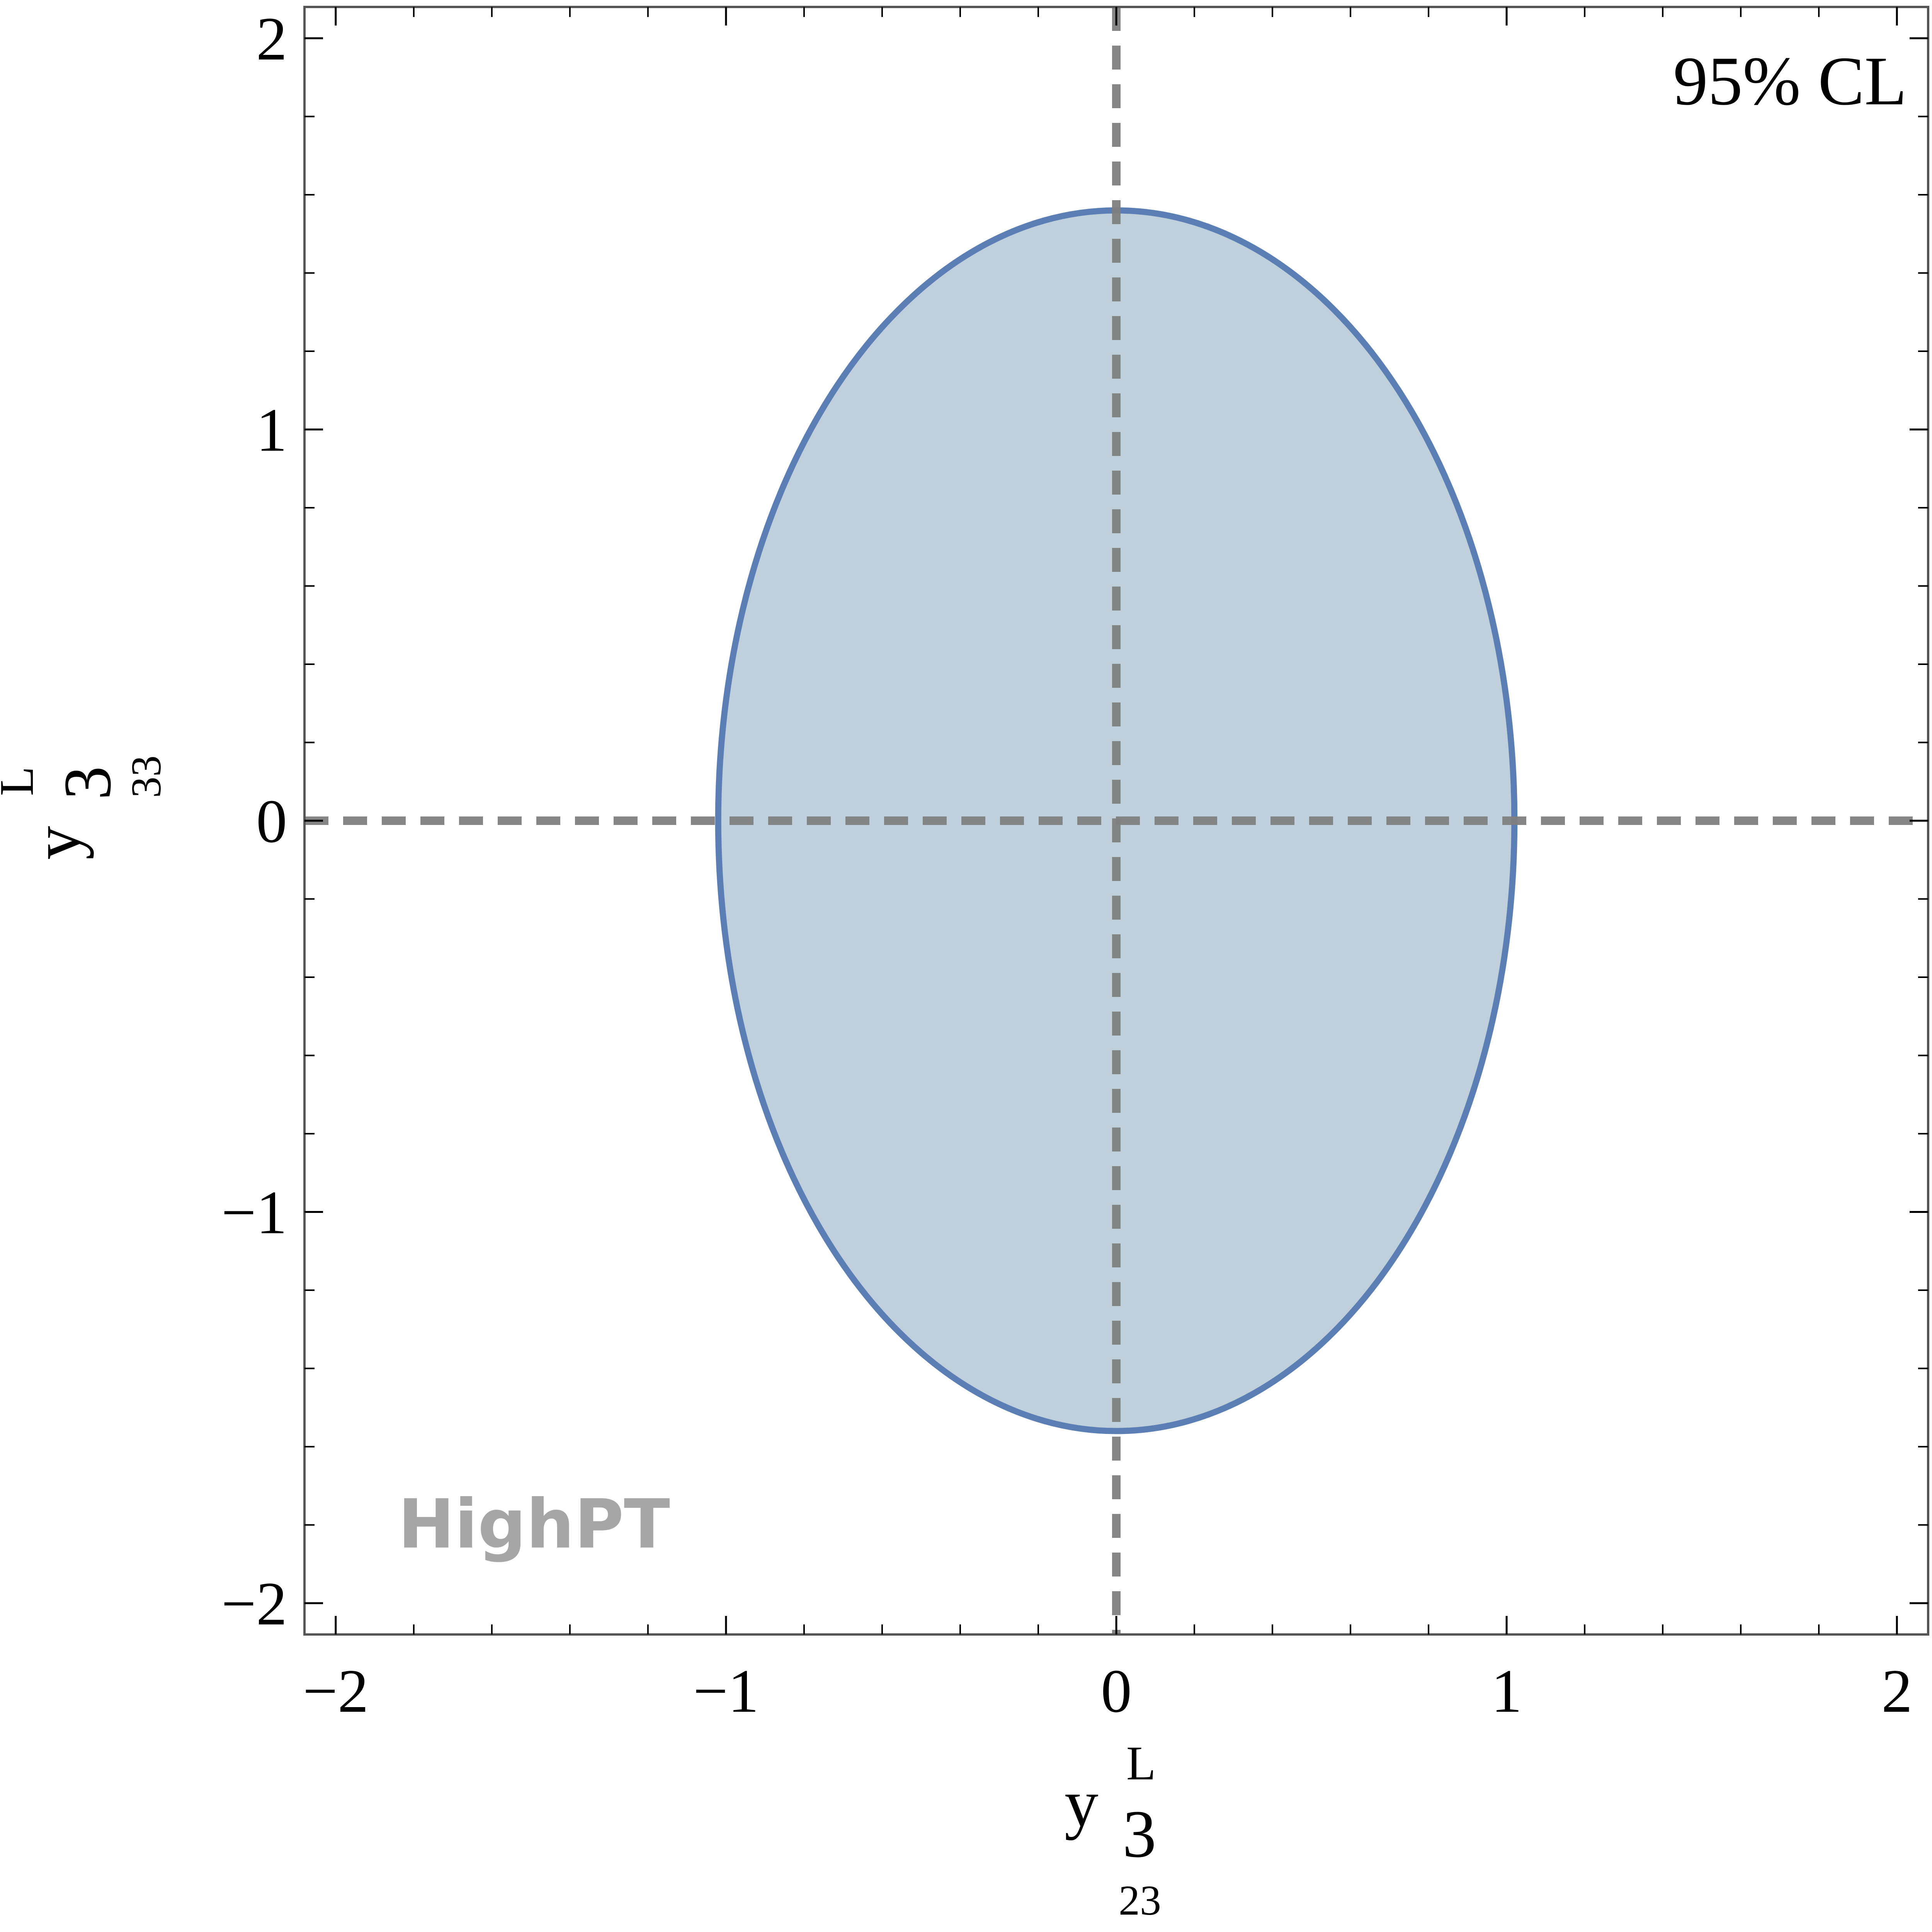 This screenshot has height=1932, width=1932. I want to click on x-axis-label-sup-sub: 3, so click(1139, 1834).